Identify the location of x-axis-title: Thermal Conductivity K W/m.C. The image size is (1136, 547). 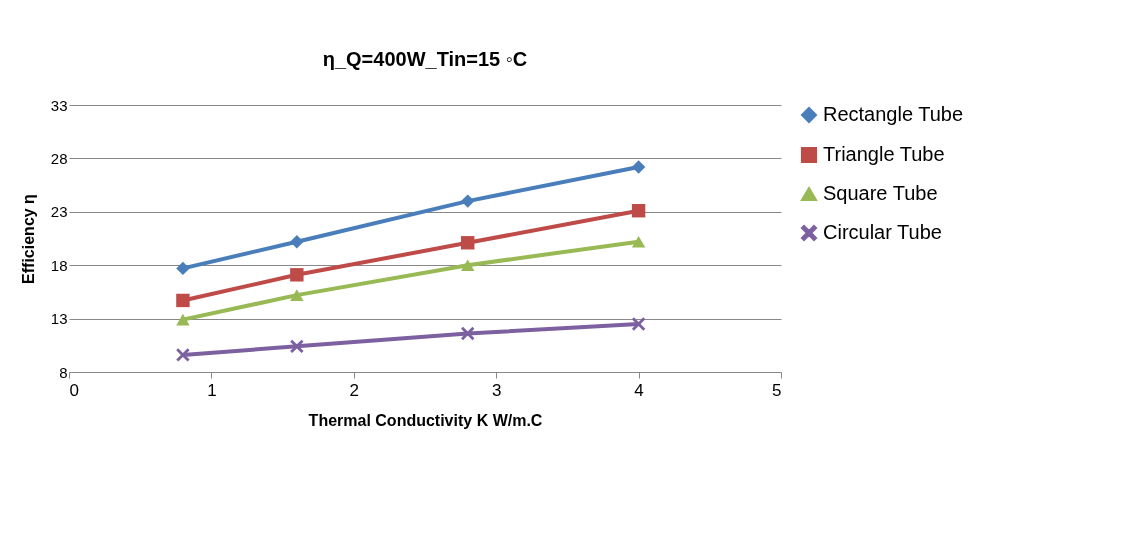
(425, 420).